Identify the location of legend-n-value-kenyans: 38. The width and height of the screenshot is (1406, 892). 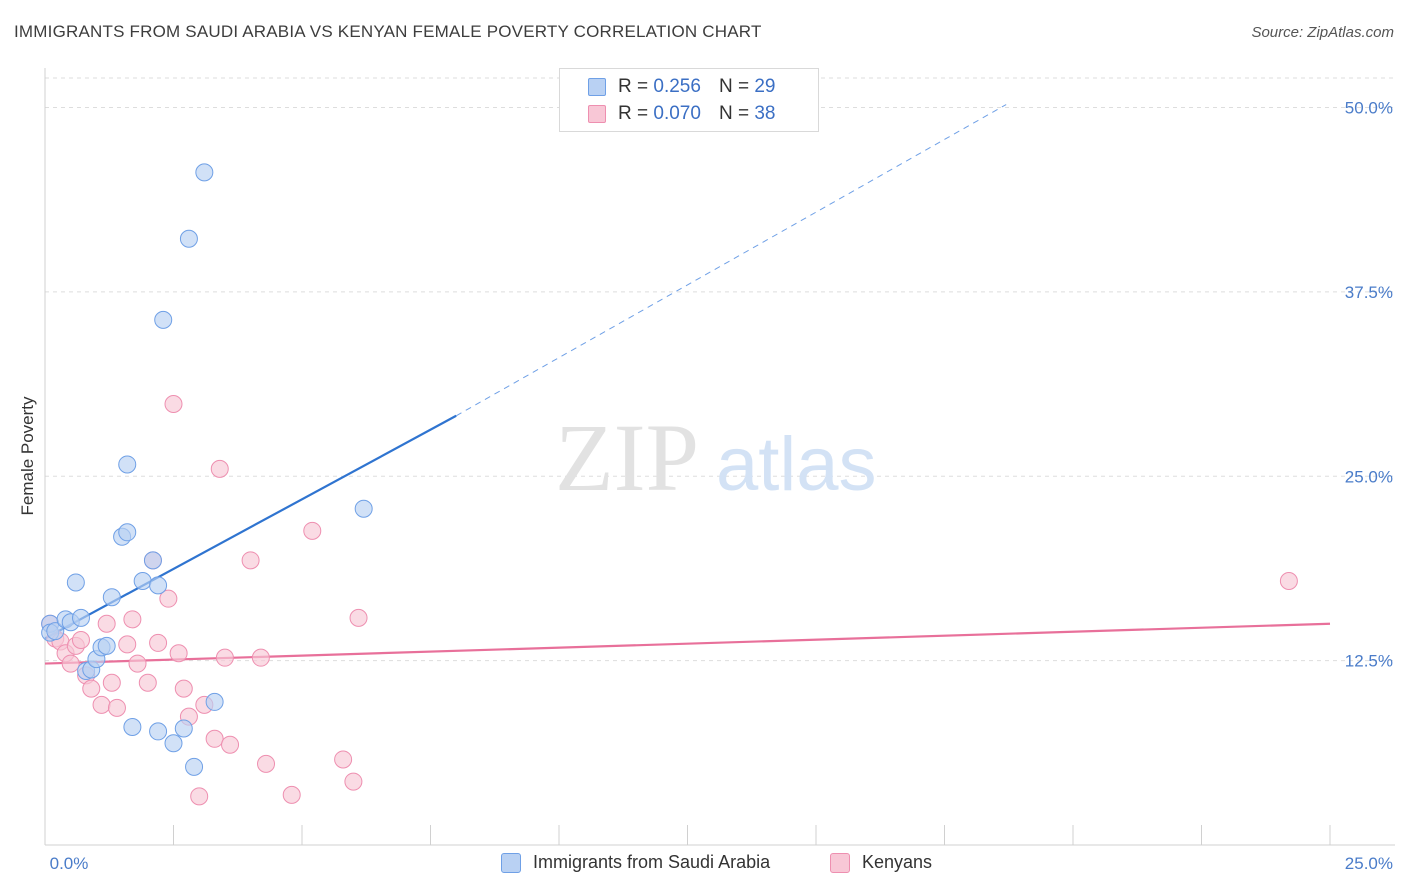
(765, 113).